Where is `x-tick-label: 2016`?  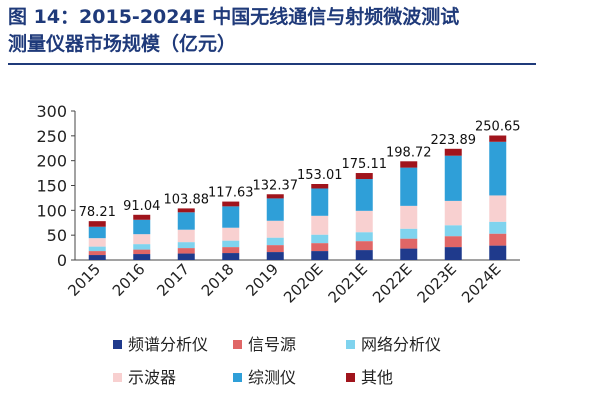
x-tick-label: 2016 is located at coordinates (129, 280).